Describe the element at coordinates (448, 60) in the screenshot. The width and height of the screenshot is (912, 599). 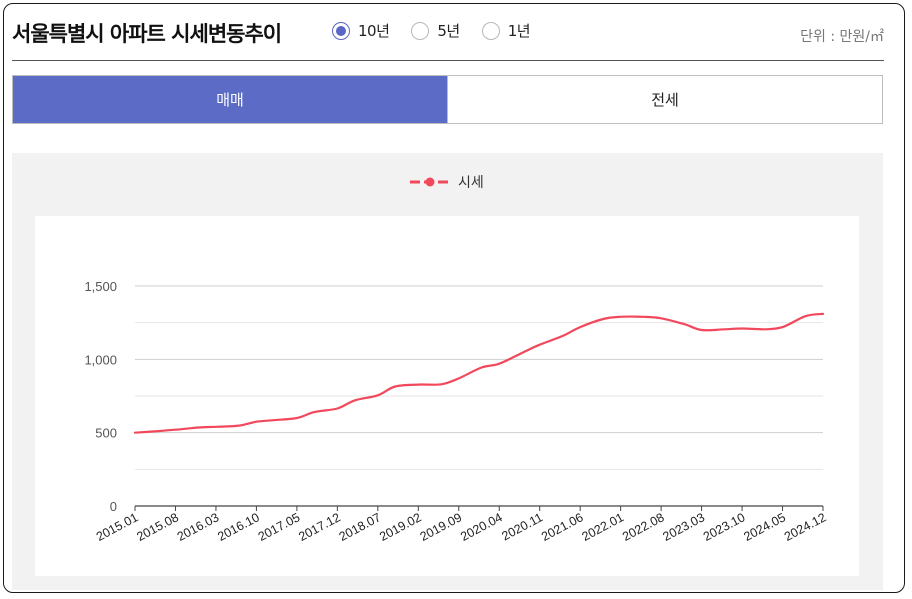
I see `header-divider` at that location.